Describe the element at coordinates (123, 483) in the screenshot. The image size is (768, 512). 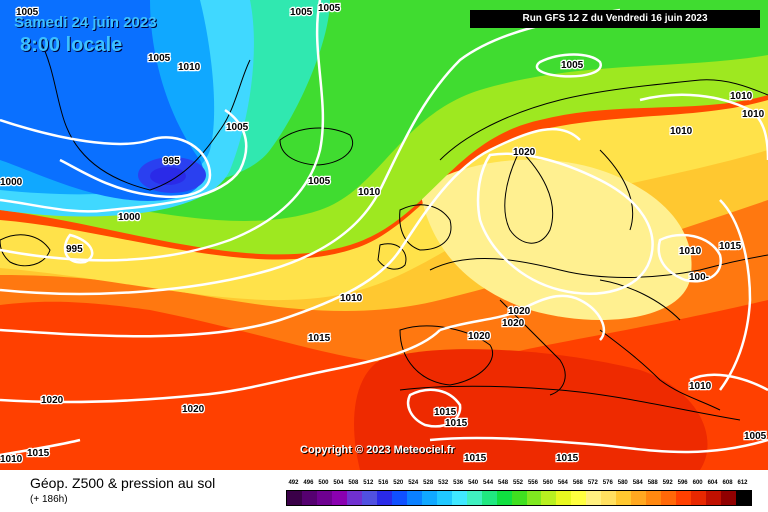
I see `legend-title: Géop. Z500 & pression au sol` at that location.